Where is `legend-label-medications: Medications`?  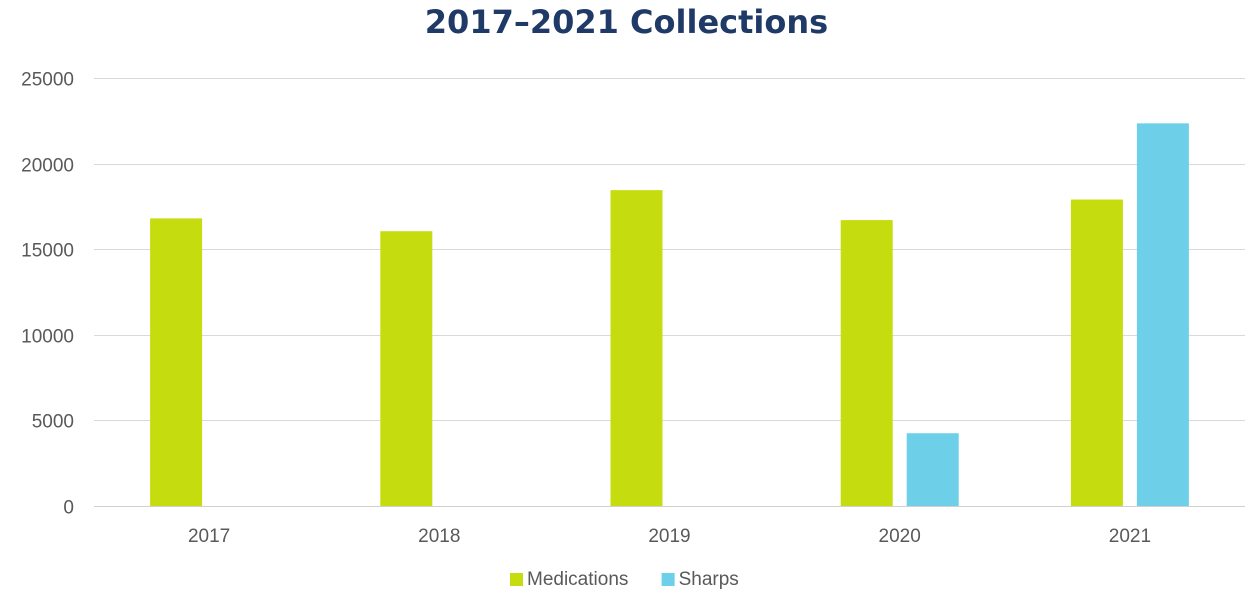 legend-label-medications: Medications is located at coordinates (577, 579).